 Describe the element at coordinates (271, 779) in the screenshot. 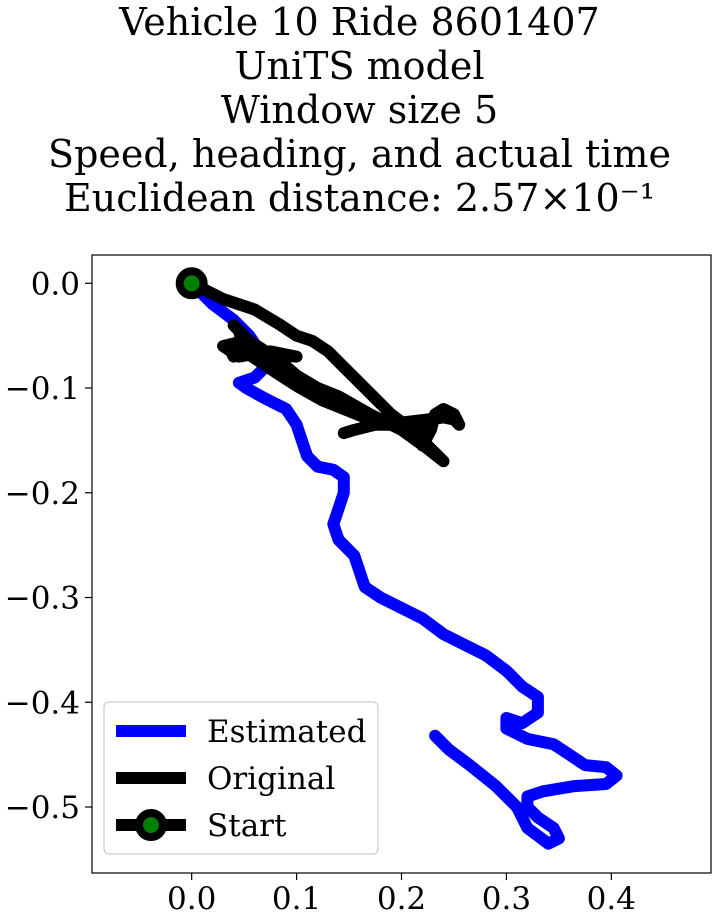

I see `legend-label-original: Original` at that location.